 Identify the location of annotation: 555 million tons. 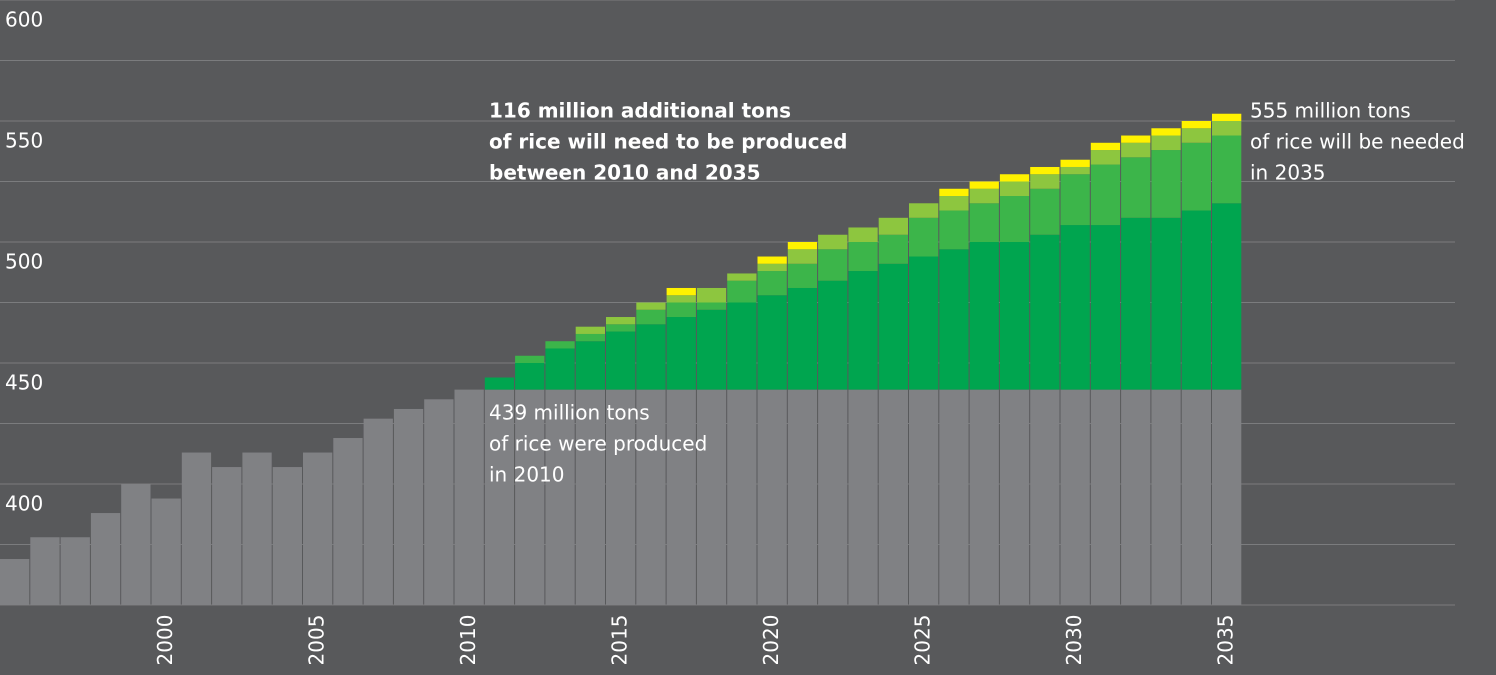
(1330, 111).